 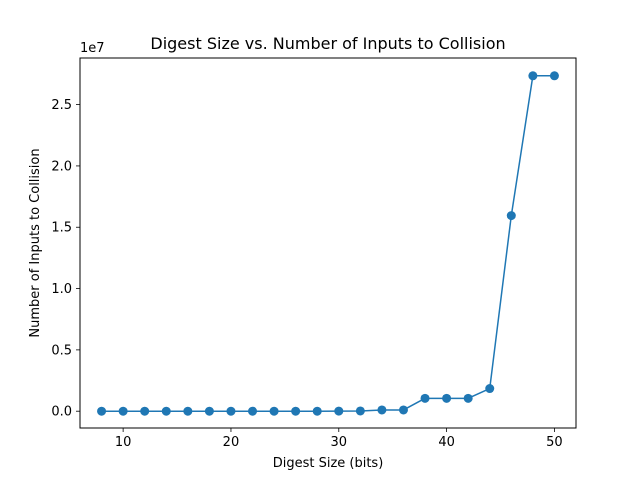 I want to click on x-tick-label: 30, so click(x=339, y=442).